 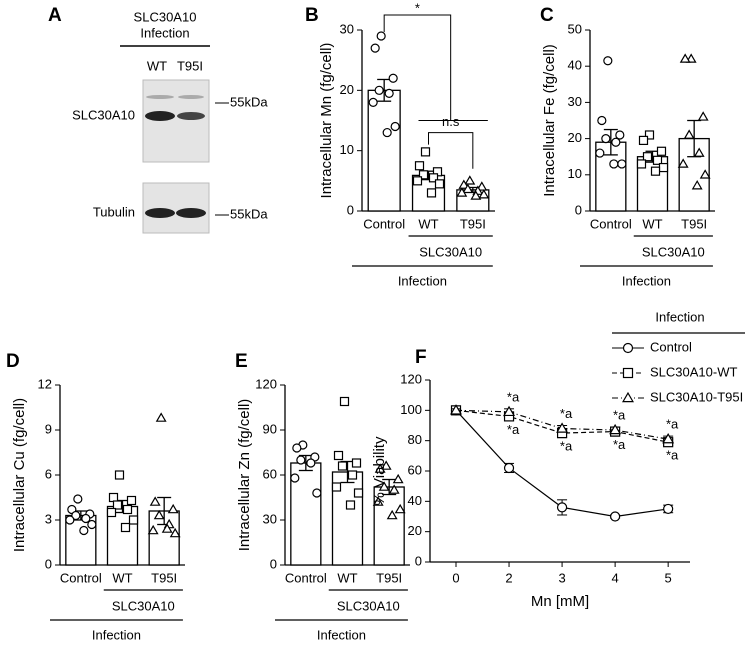 I want to click on x-tick-label: WT, so click(x=652, y=223).